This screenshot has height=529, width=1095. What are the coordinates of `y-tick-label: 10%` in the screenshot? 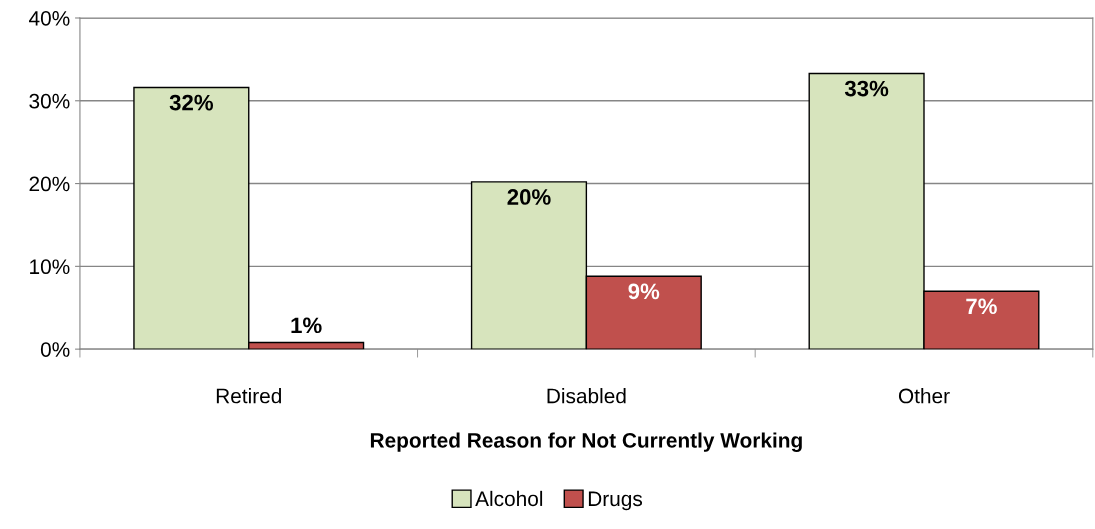 It's located at (50, 267).